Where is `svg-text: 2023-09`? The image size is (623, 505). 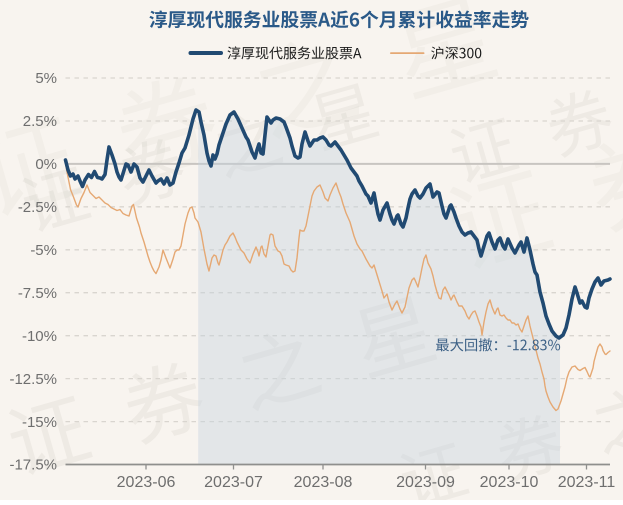
svg-text: 2023-09 is located at coordinates (425, 482).